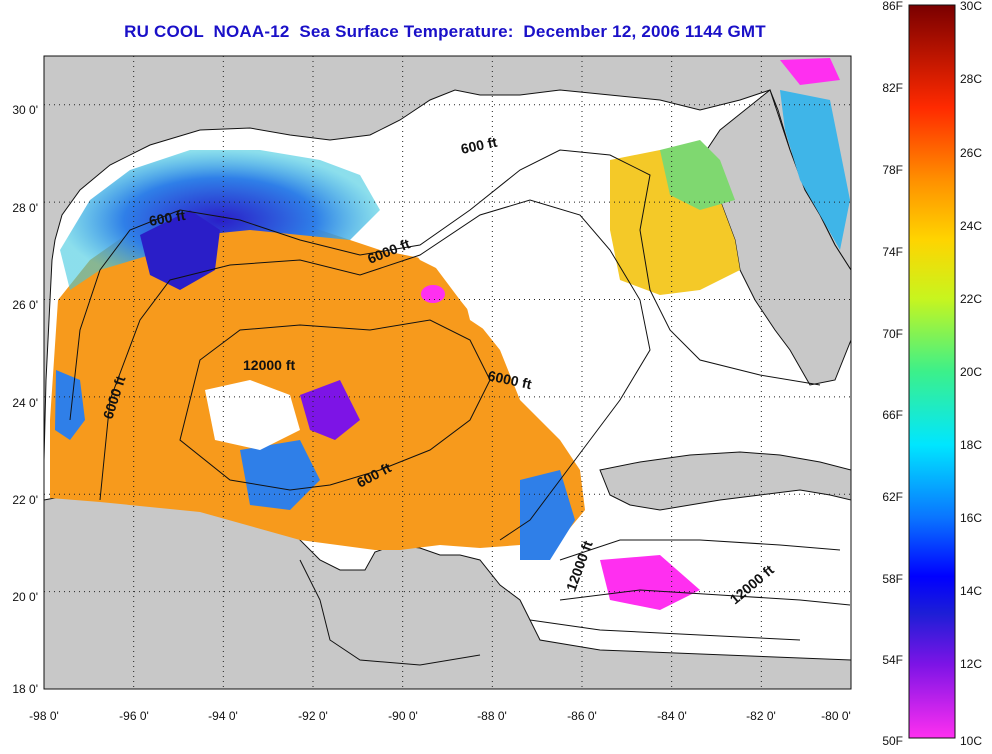 The height and width of the screenshot is (754, 992). What do you see at coordinates (971, 445) in the screenshot?
I see `colorbar-c-label: 18C` at bounding box center [971, 445].